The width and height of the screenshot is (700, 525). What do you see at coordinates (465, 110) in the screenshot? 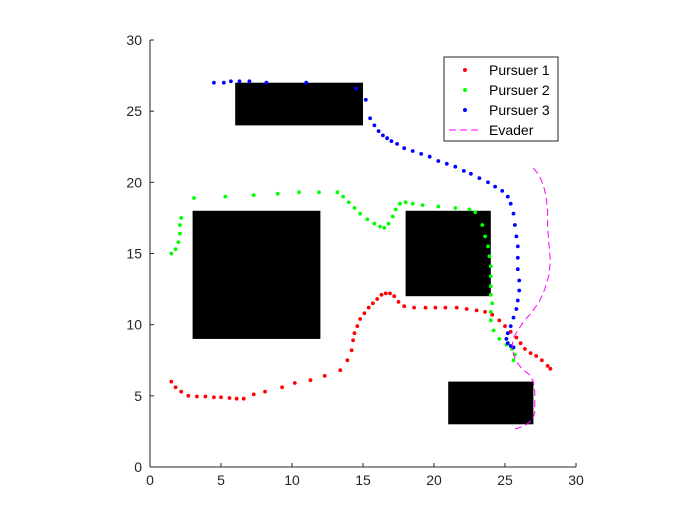
I see `legend-pursuer-3-marker` at bounding box center [465, 110].